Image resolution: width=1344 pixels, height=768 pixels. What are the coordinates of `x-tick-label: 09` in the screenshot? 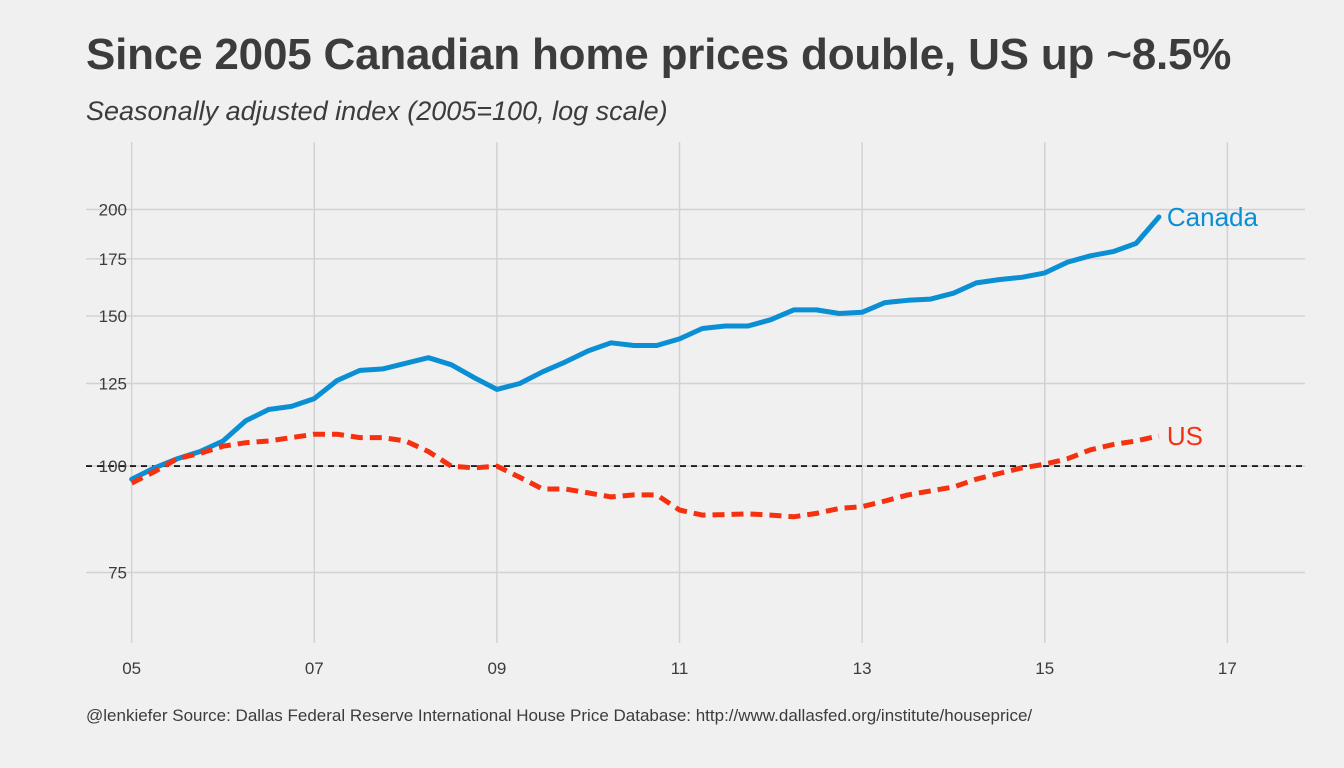 It's located at (496, 668).